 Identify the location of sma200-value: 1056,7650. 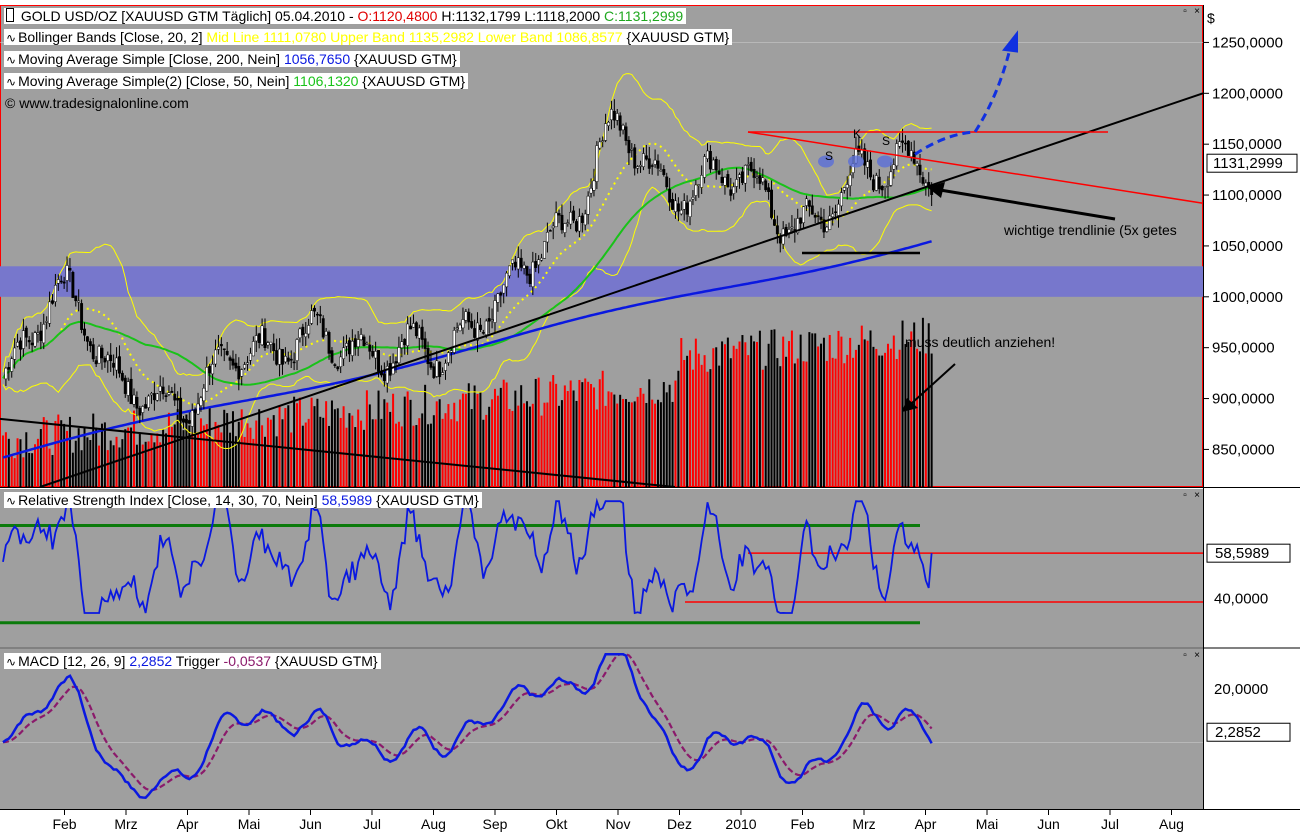
(317, 59).